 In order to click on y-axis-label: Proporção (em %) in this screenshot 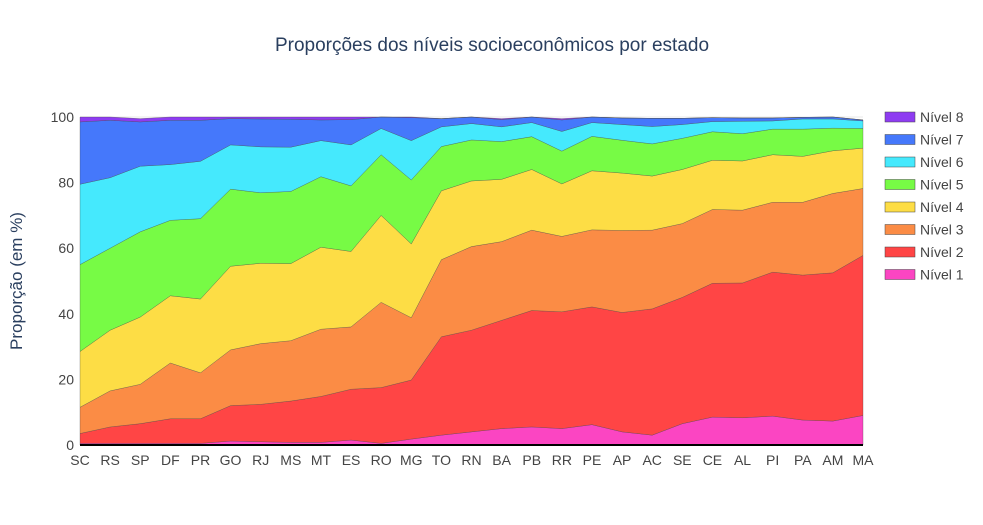, I will do `click(16, 281)`.